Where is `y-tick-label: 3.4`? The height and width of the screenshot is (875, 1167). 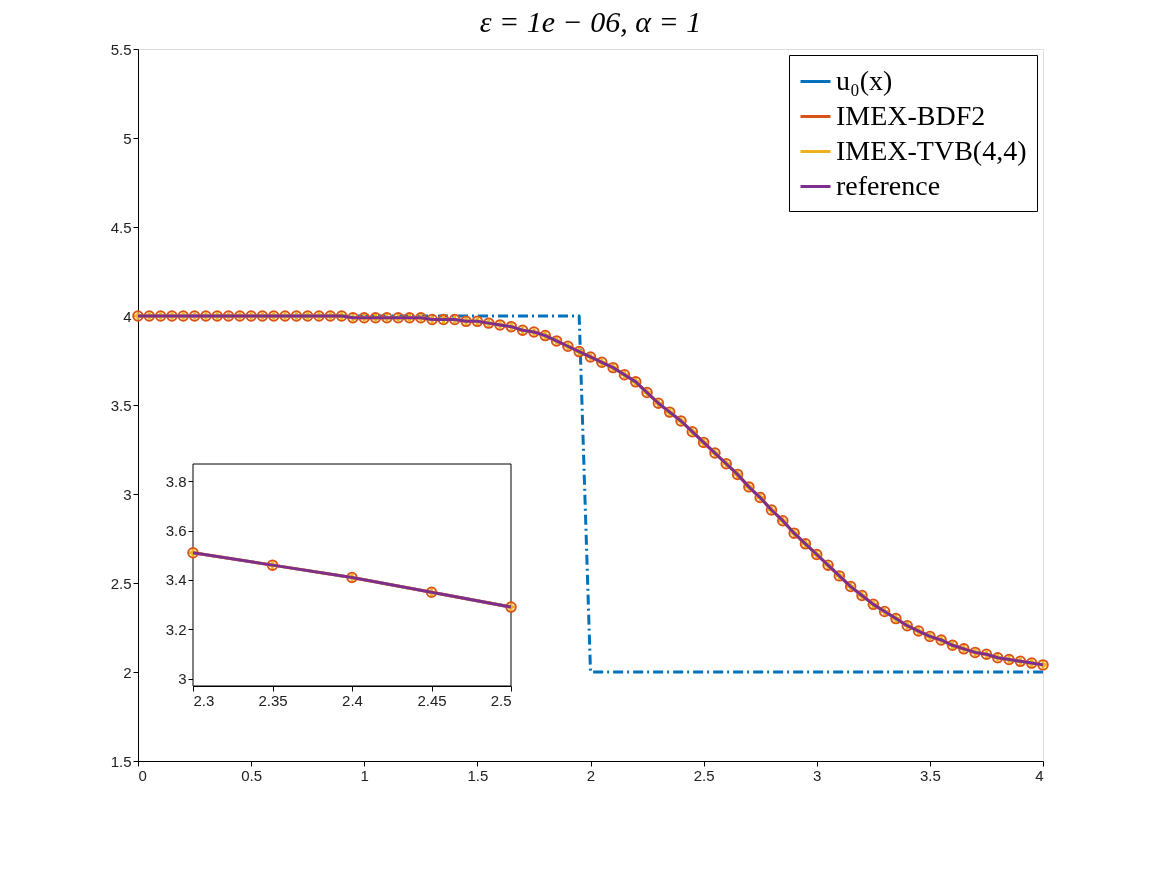 y-tick-label: 3.4 is located at coordinates (176, 580).